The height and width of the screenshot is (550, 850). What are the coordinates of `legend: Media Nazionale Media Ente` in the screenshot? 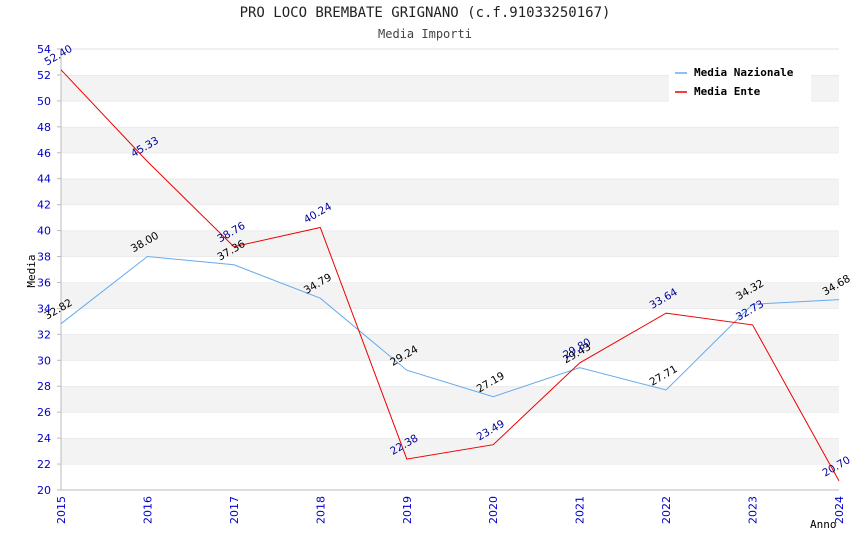 It's located at (740, 81).